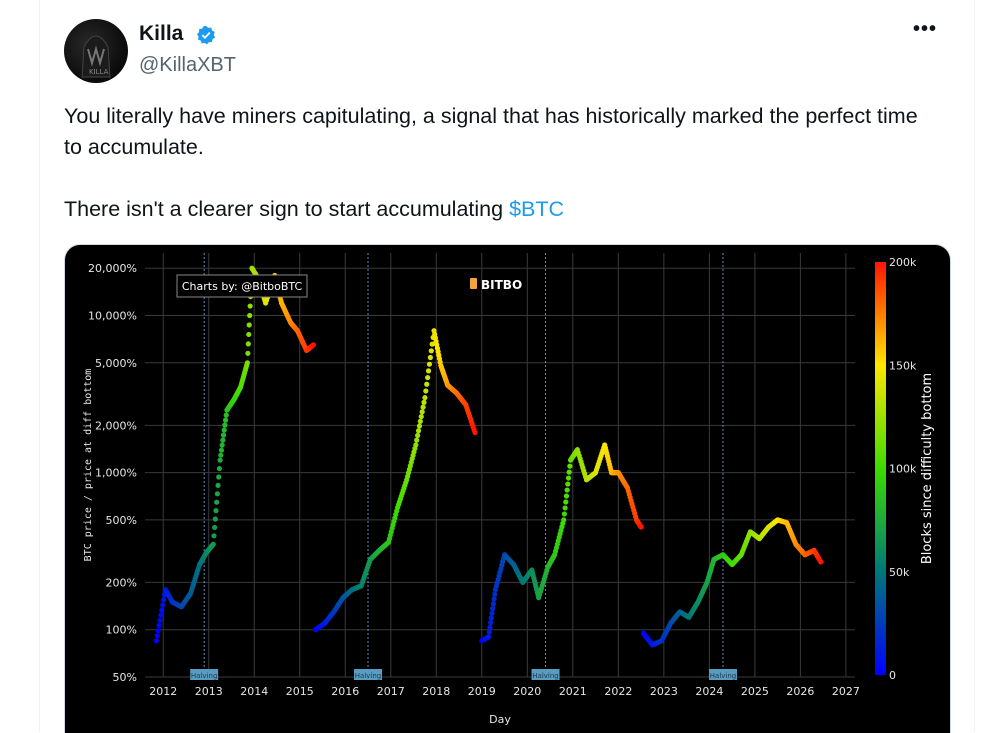 The image size is (985, 733). I want to click on y-tick-label: 2,000%, so click(116, 425).